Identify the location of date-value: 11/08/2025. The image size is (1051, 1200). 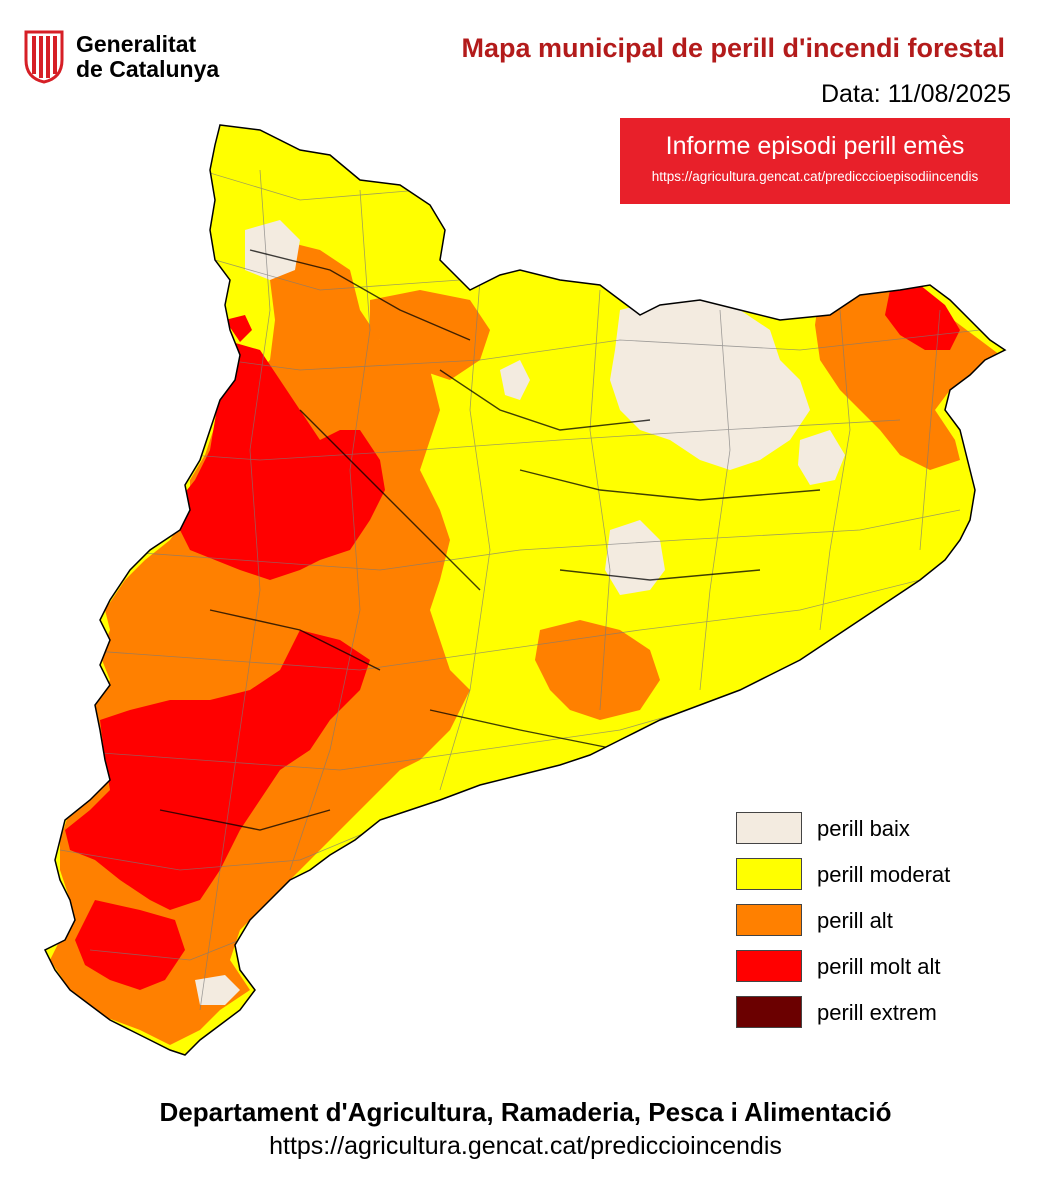
(949, 94).